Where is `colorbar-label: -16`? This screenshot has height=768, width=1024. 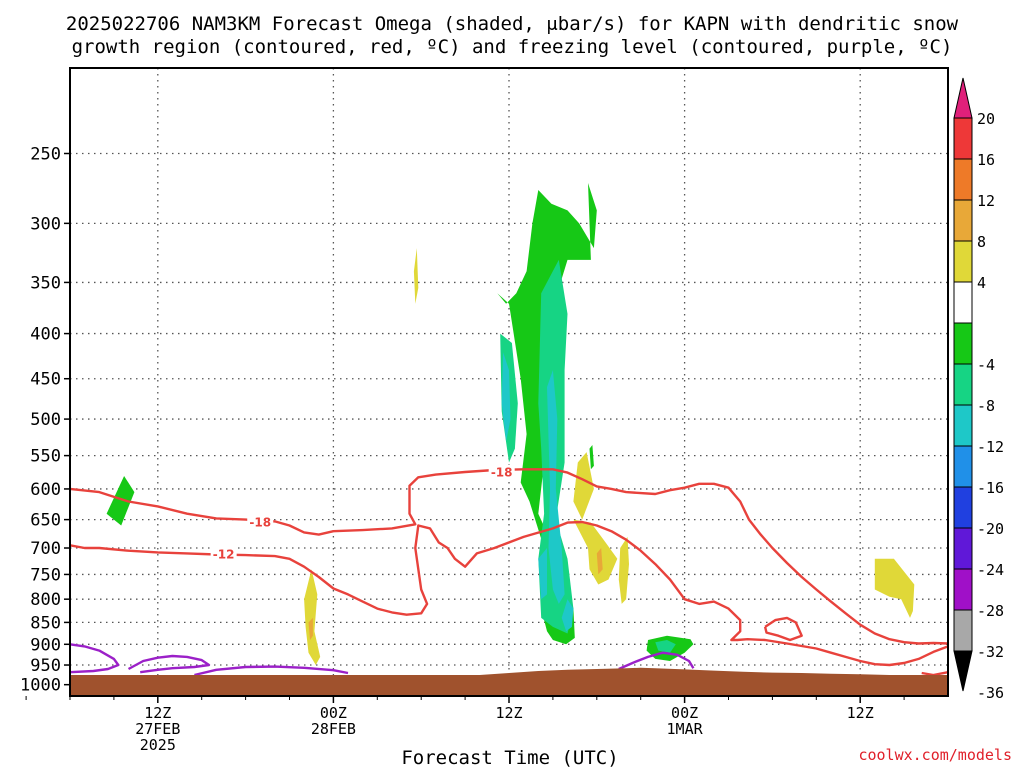 colorbar-label: -16 is located at coordinates (990, 488).